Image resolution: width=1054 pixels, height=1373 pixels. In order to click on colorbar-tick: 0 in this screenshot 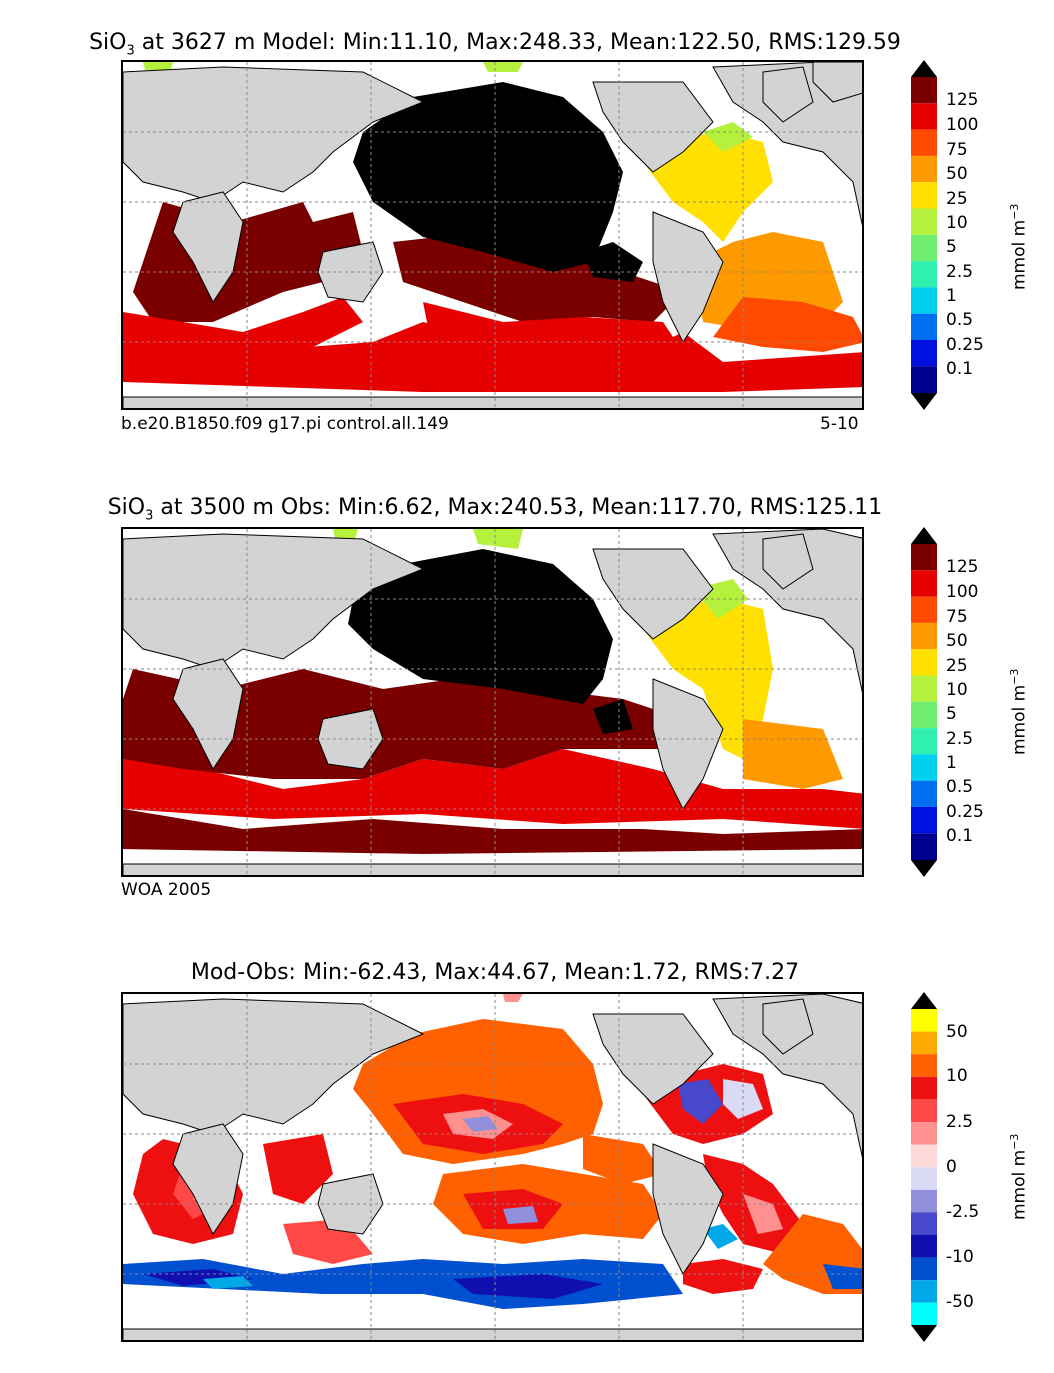, I will do `click(951, 1167)`.